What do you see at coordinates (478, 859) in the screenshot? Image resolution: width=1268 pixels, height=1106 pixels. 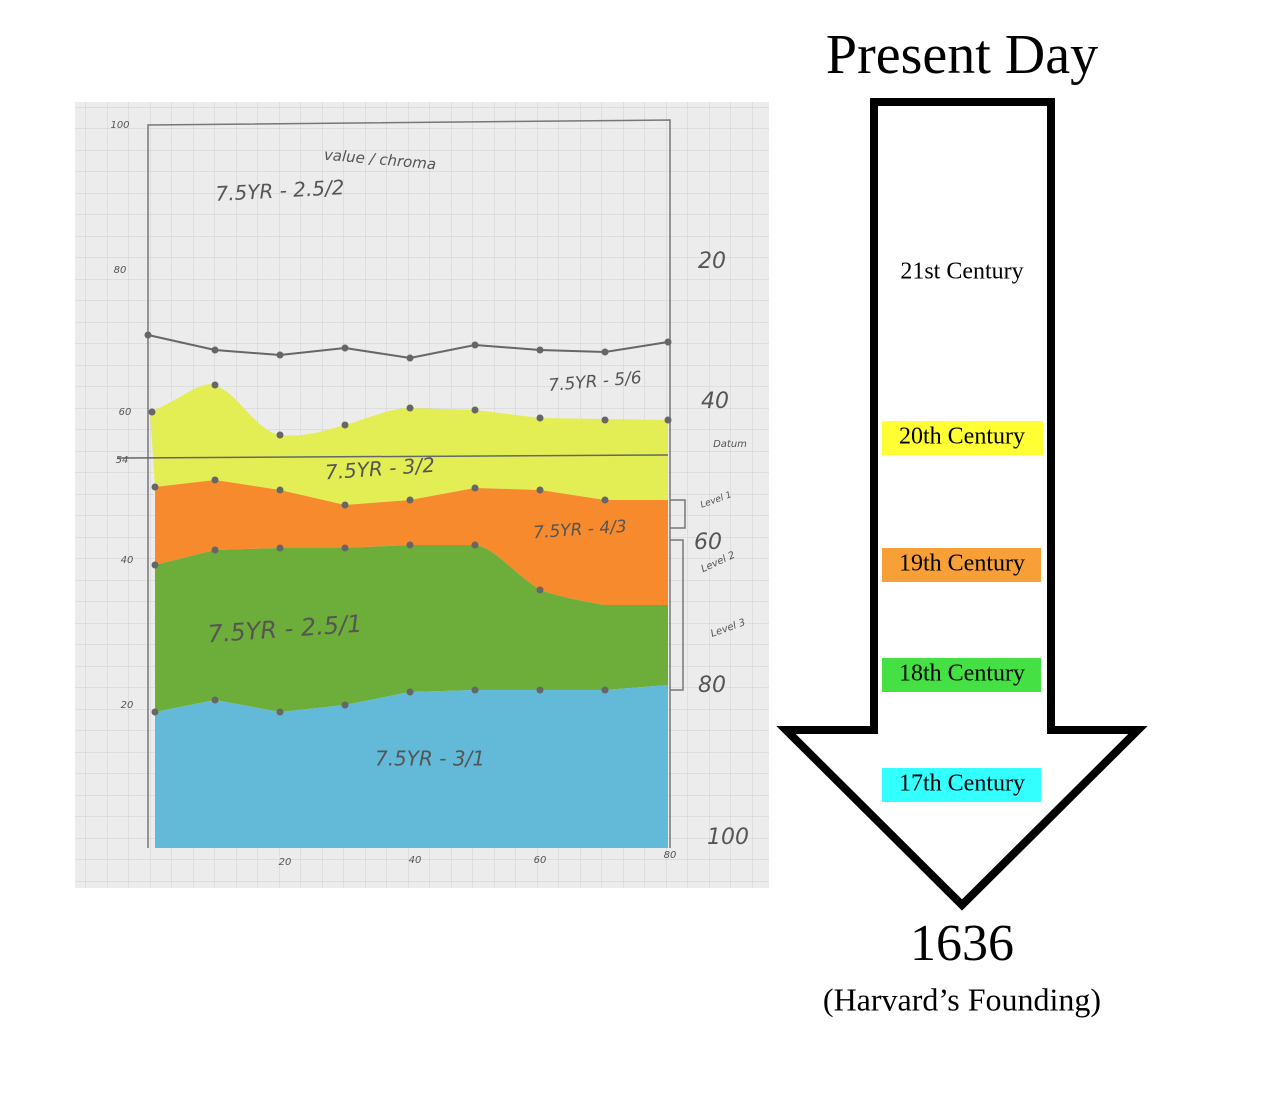 I see `bottom-axis: 20 40 60 80` at bounding box center [478, 859].